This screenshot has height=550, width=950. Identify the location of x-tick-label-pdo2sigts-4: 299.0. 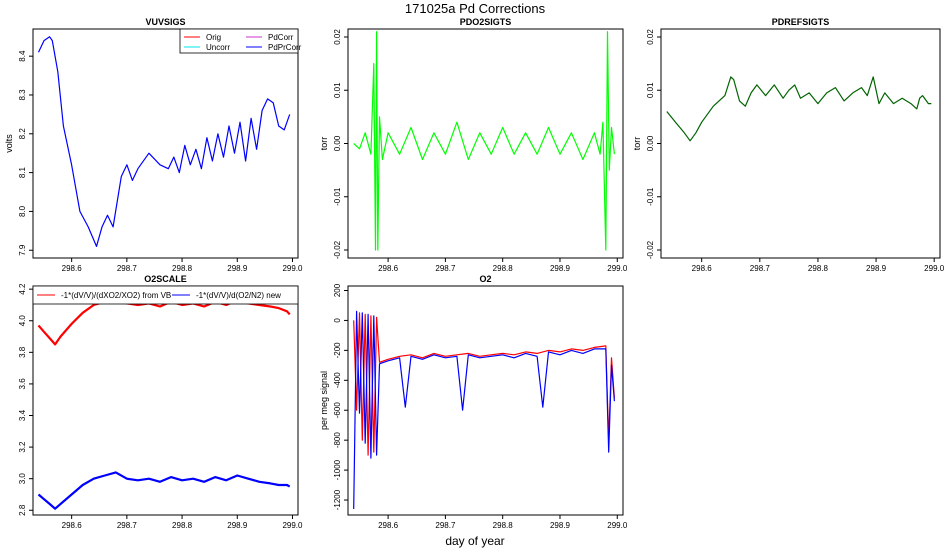
(617, 268).